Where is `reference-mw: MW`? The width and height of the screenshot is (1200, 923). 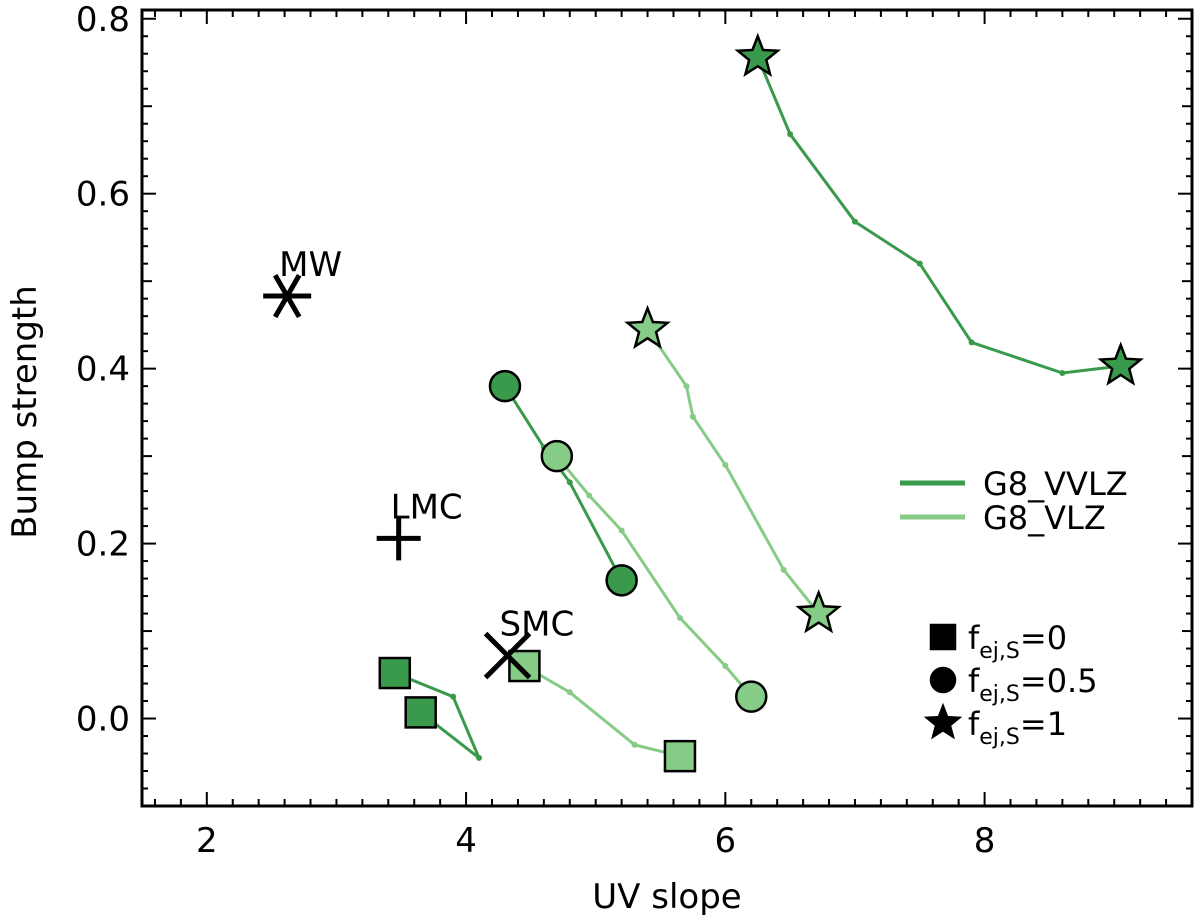
reference-mw: MW is located at coordinates (302, 282).